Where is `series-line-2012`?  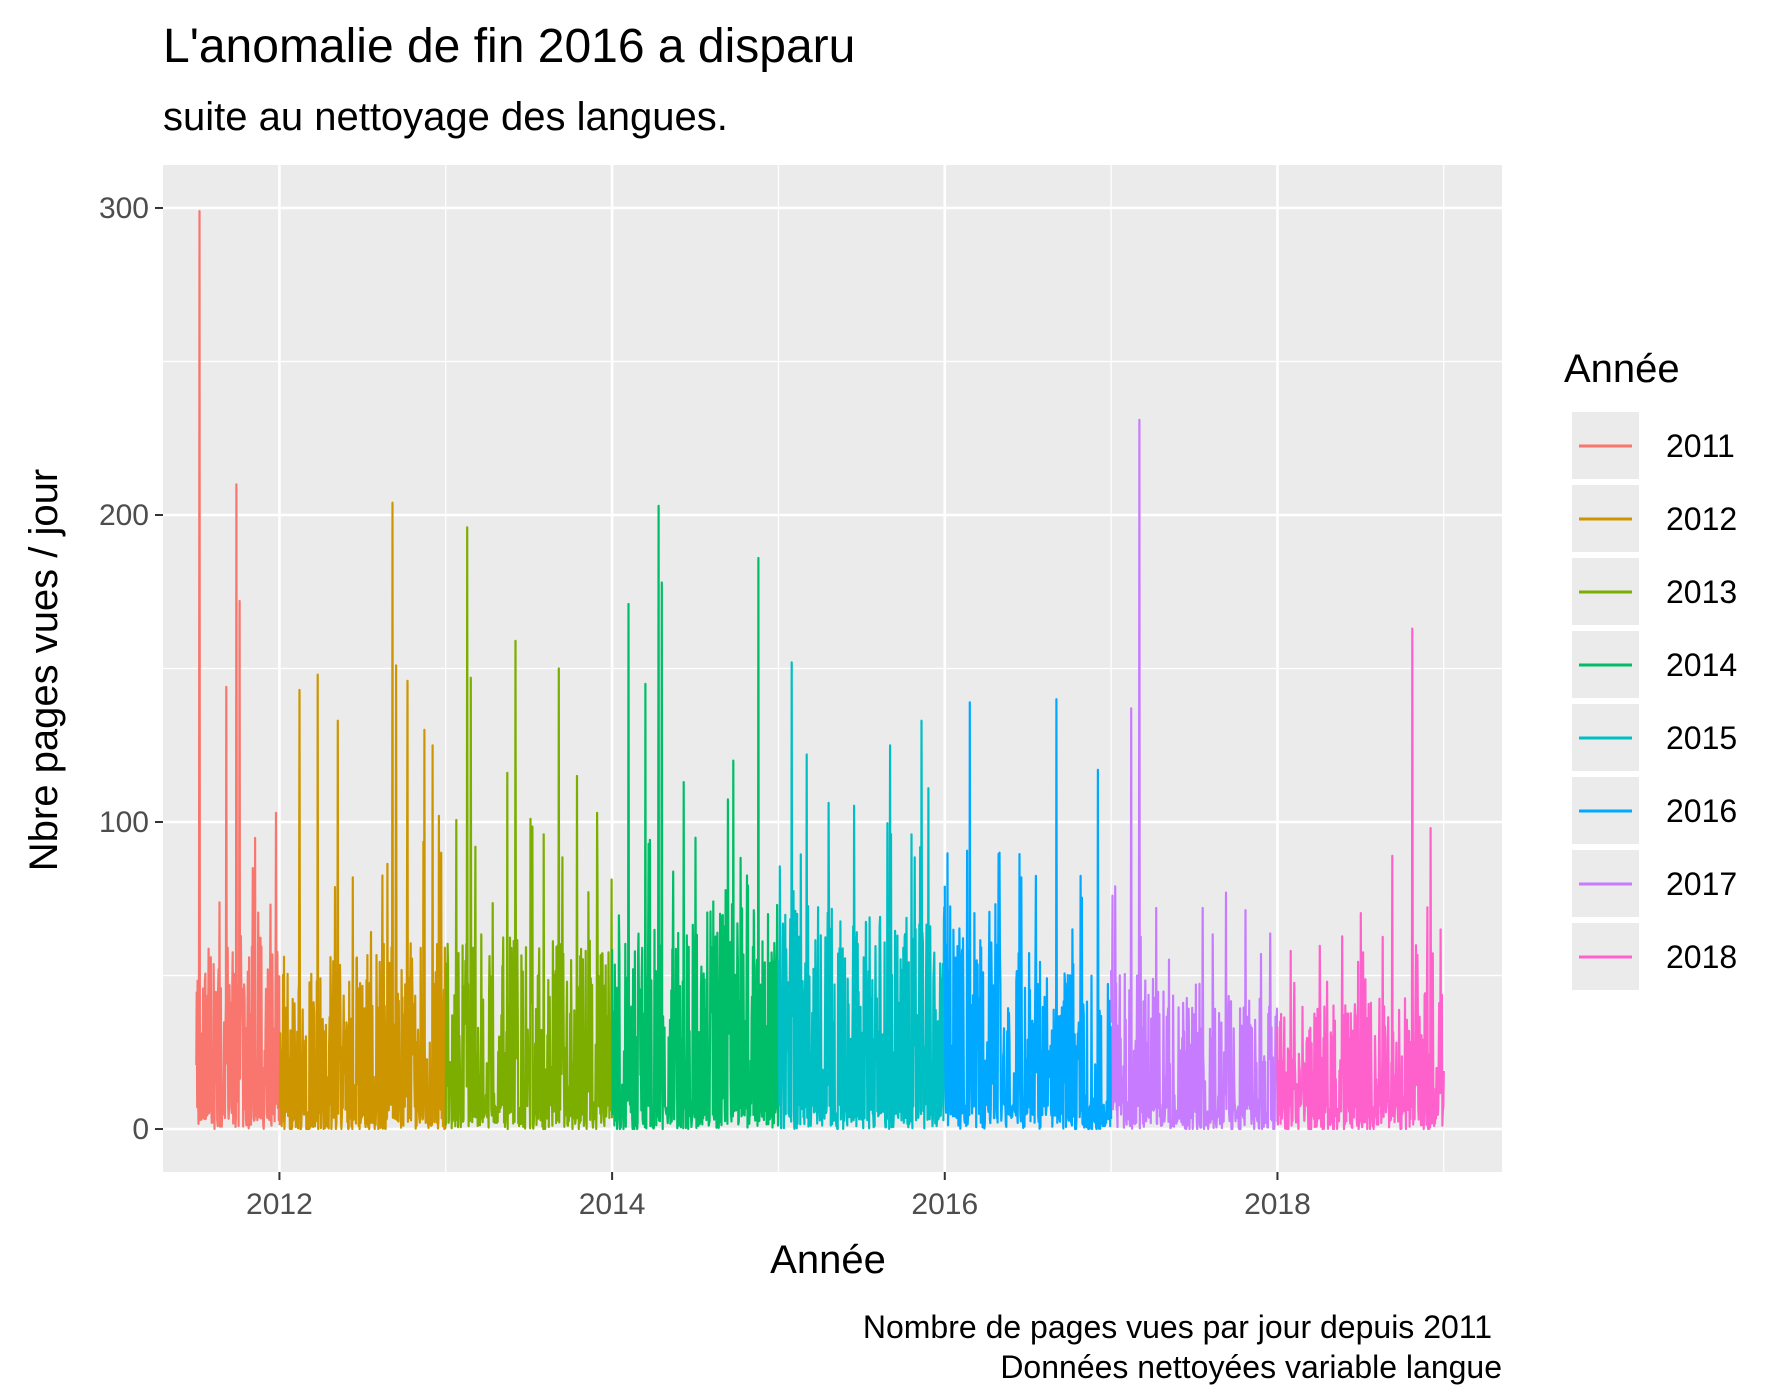
series-line-2012 is located at coordinates (362, 816).